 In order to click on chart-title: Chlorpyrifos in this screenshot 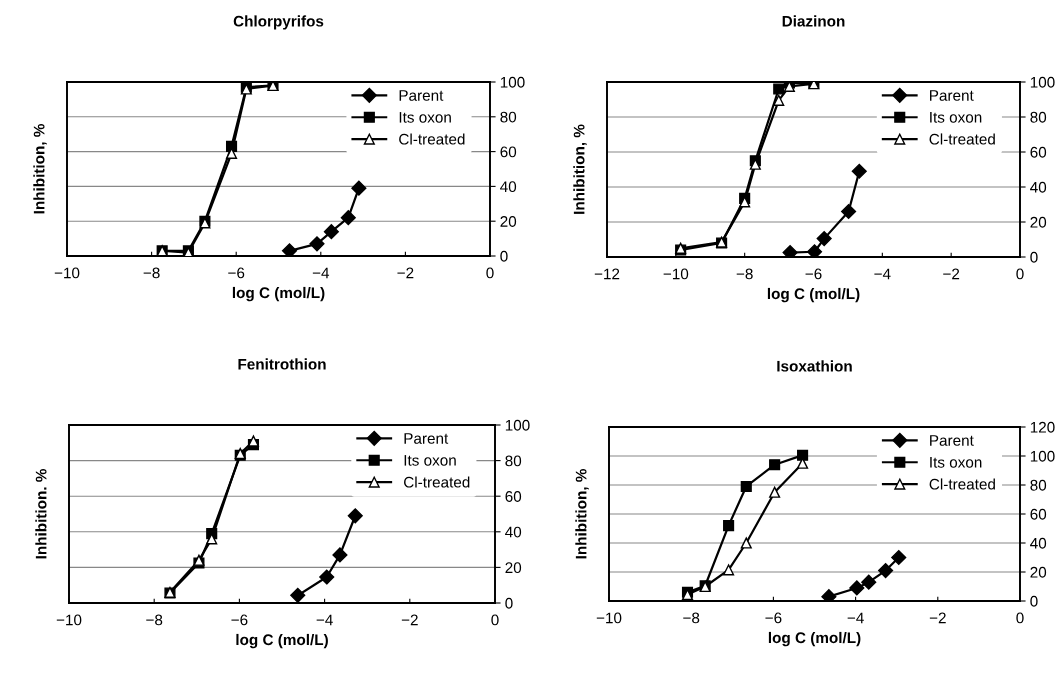, I will do `click(278, 22)`.